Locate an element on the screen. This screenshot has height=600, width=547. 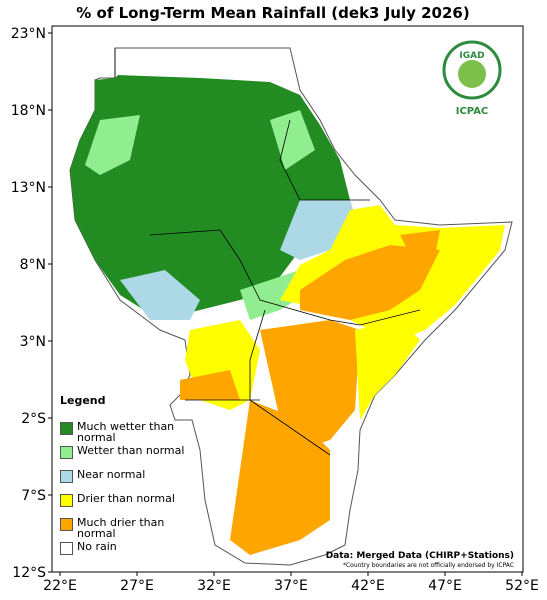
legend-label: Much drier than normal is located at coordinates (121, 528).